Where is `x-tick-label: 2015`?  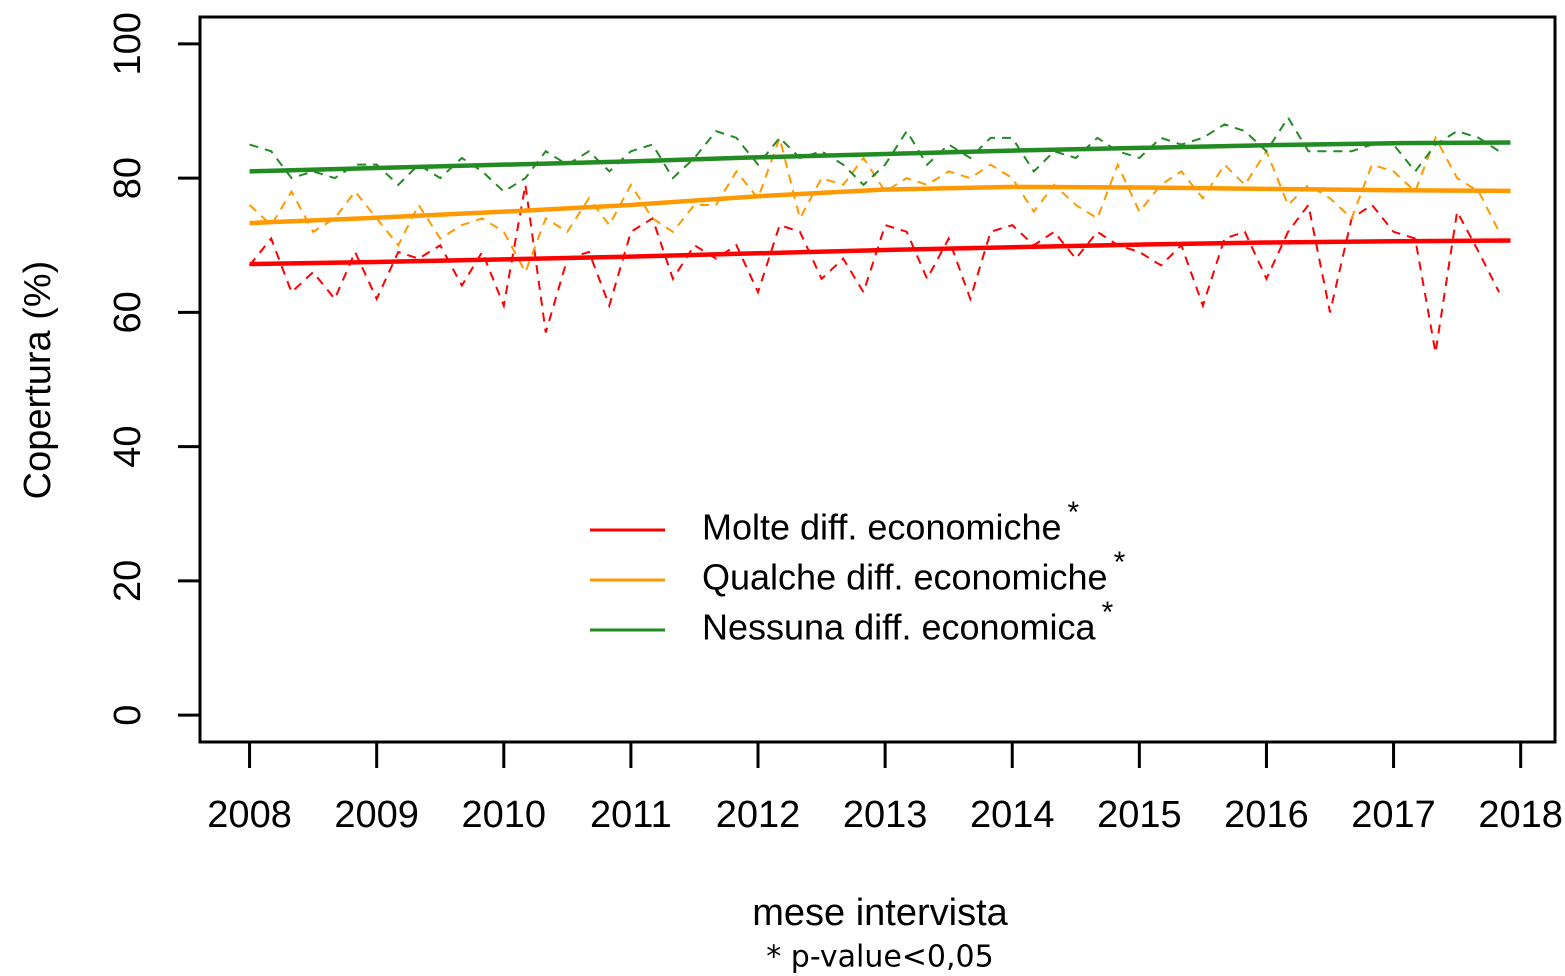
x-tick-label: 2015 is located at coordinates (1139, 815).